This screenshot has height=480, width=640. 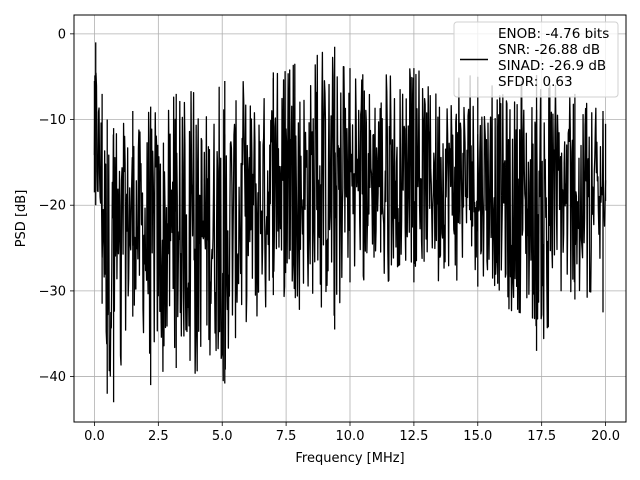 What do you see at coordinates (286, 436) in the screenshot?
I see `x-tick-label: 7.5` at bounding box center [286, 436].